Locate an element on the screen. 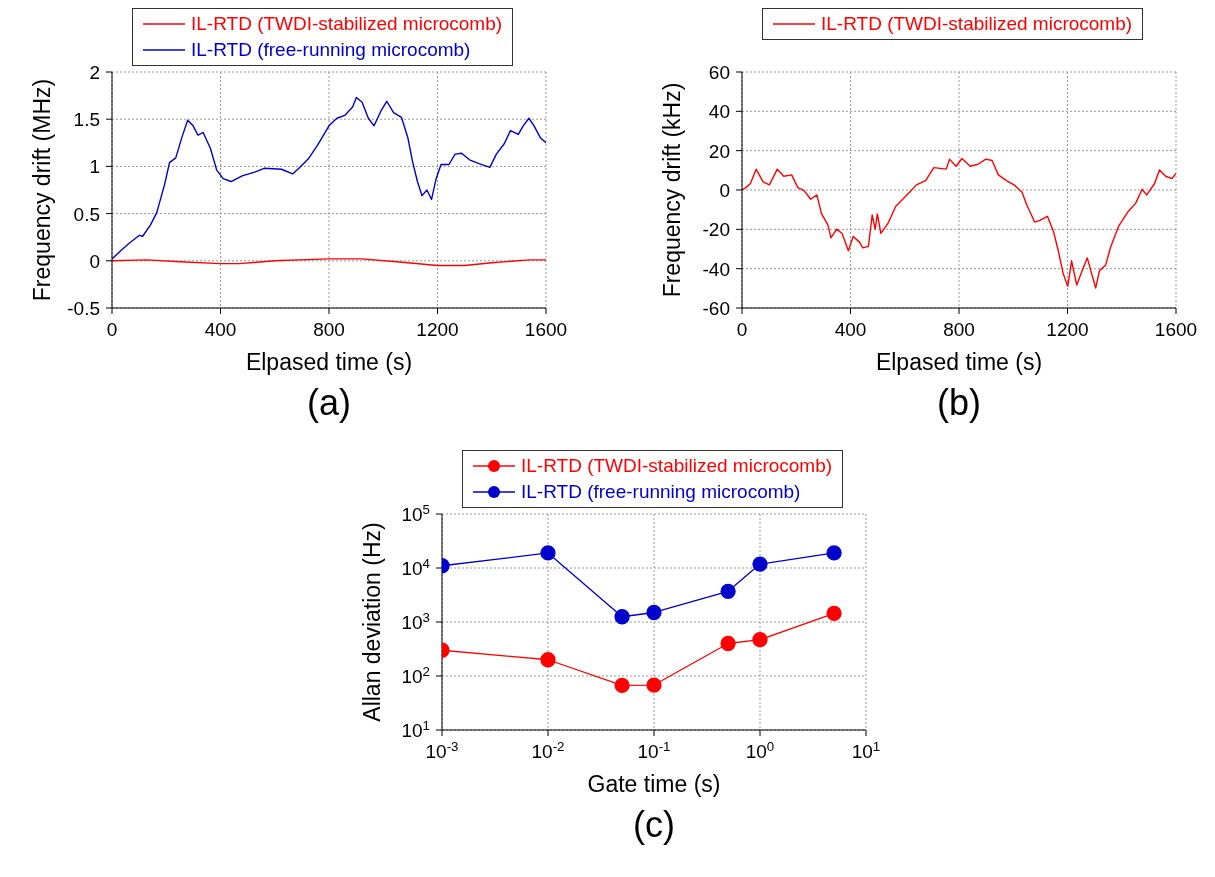 The width and height of the screenshot is (1215, 877). y-axis-title: Frequency drift (MHz) is located at coordinates (42, 190).